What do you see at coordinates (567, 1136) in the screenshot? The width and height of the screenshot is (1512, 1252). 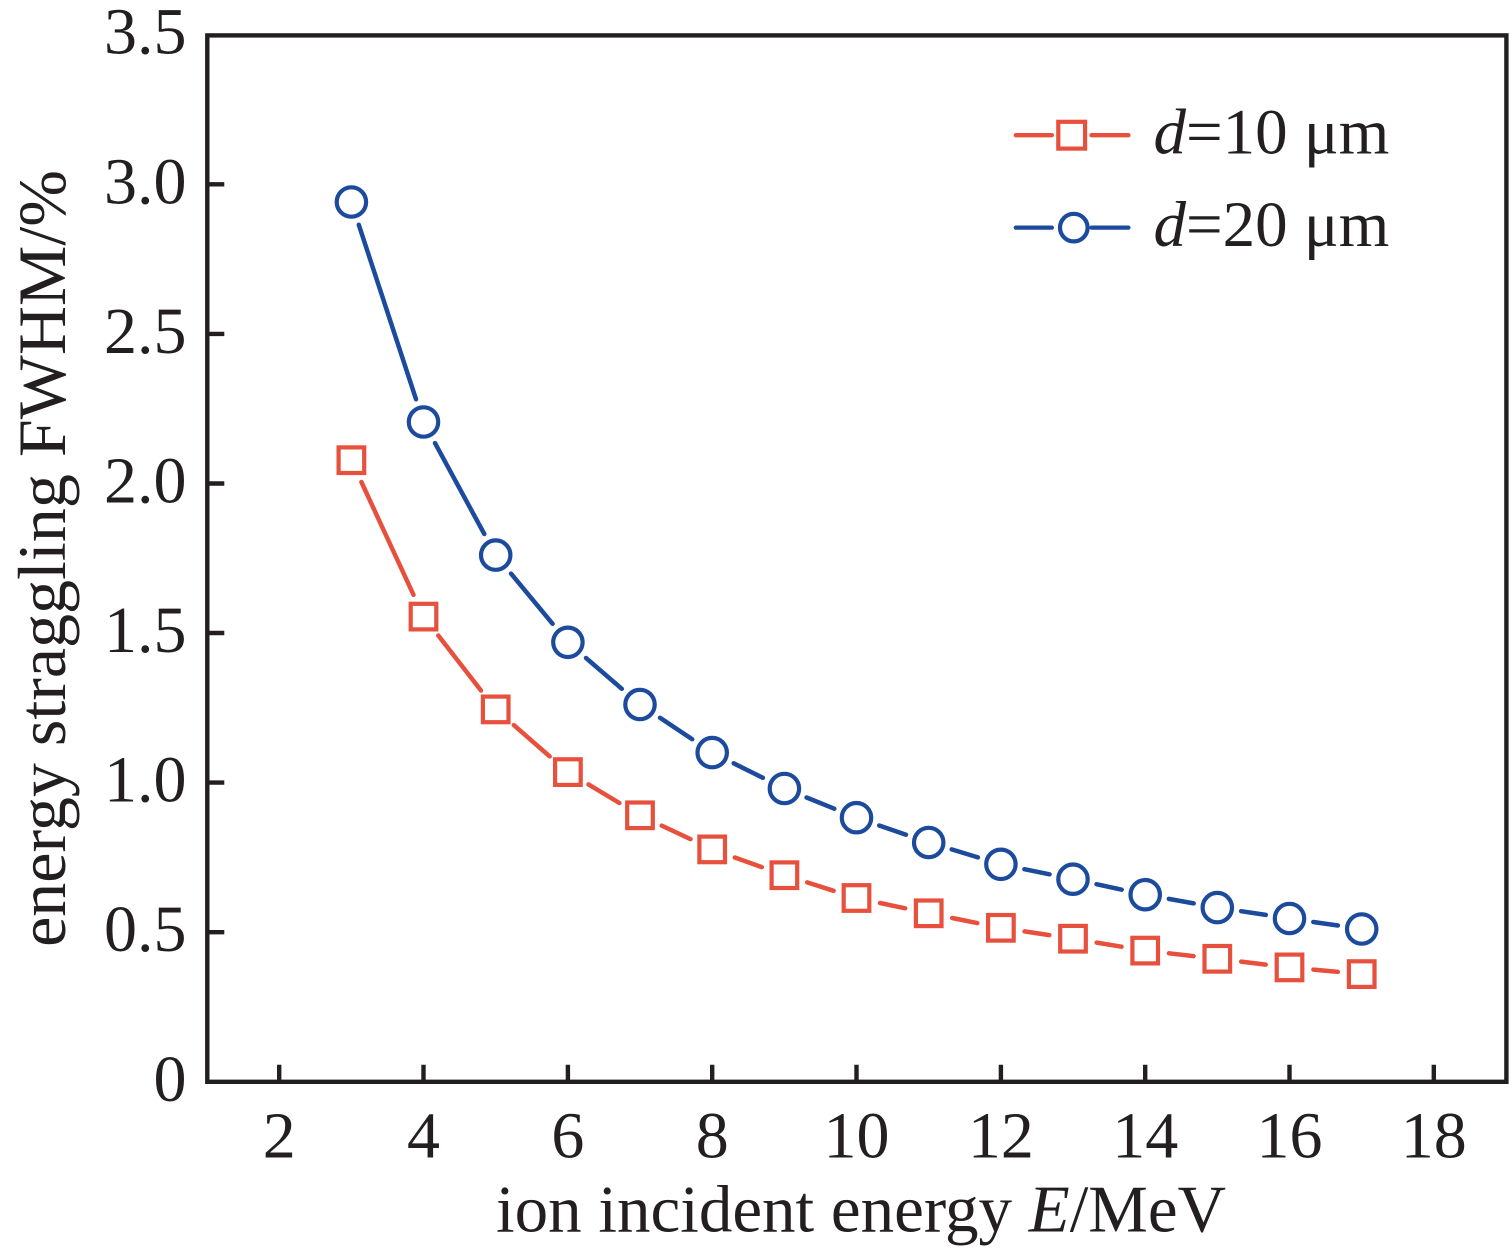 I see `svg-text: 6` at bounding box center [567, 1136].